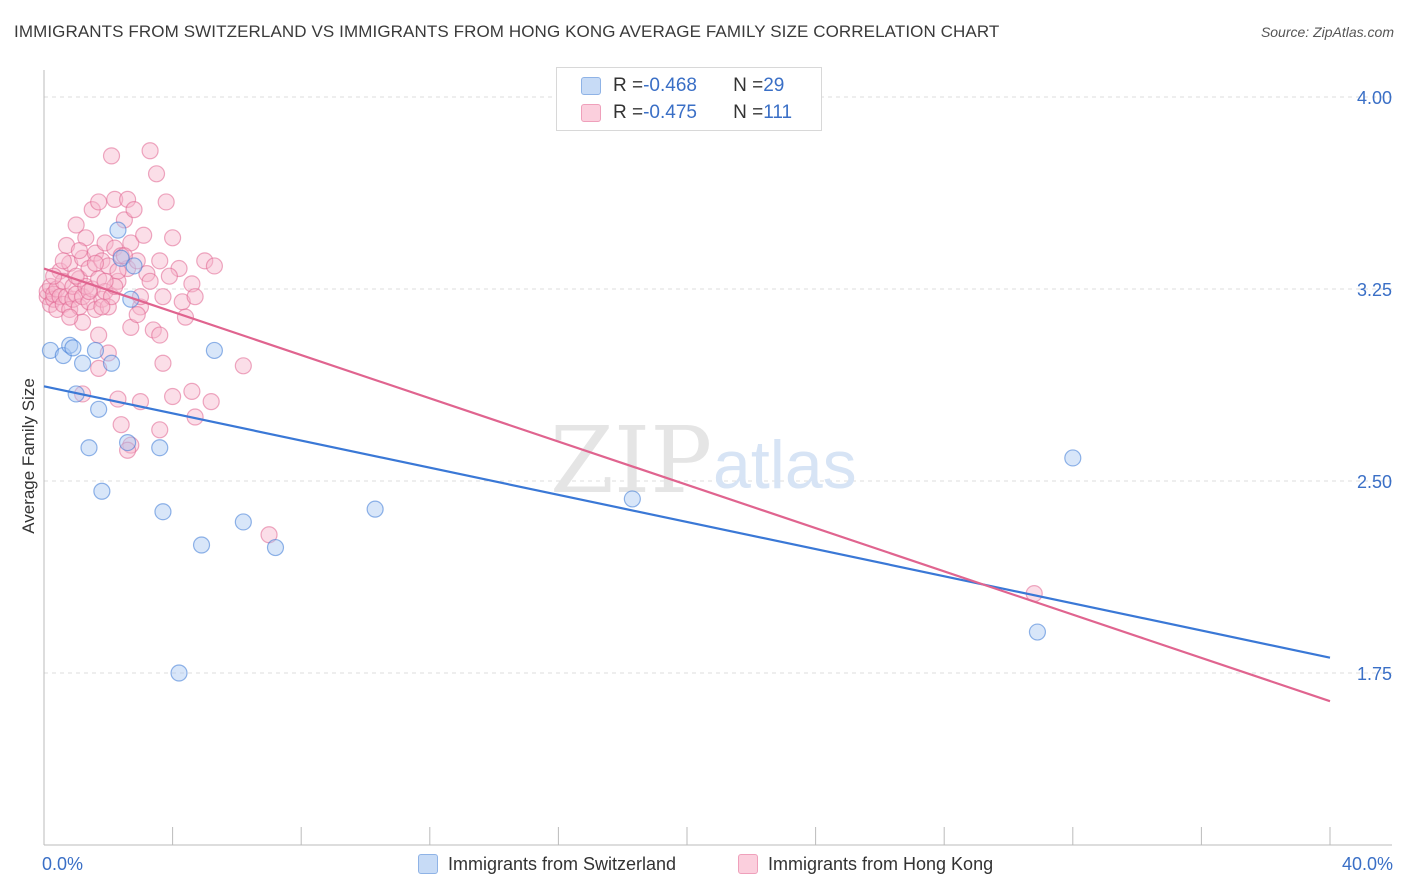 The height and width of the screenshot is (892, 1406). What do you see at coordinates (689, 99) in the screenshot?
I see `correlation-legend: R = -0.468 N = 29 R = -0.475 N = 111` at bounding box center [689, 99].